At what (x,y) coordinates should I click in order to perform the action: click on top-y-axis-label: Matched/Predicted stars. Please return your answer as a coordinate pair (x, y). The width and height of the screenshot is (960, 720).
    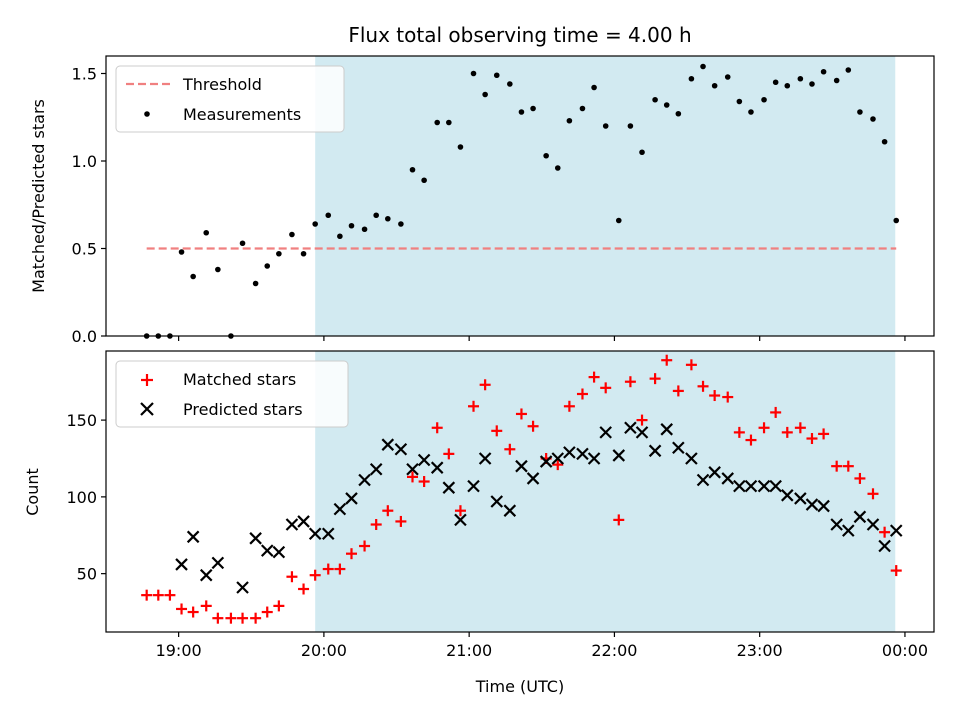
    Looking at the image, I should click on (38, 196).